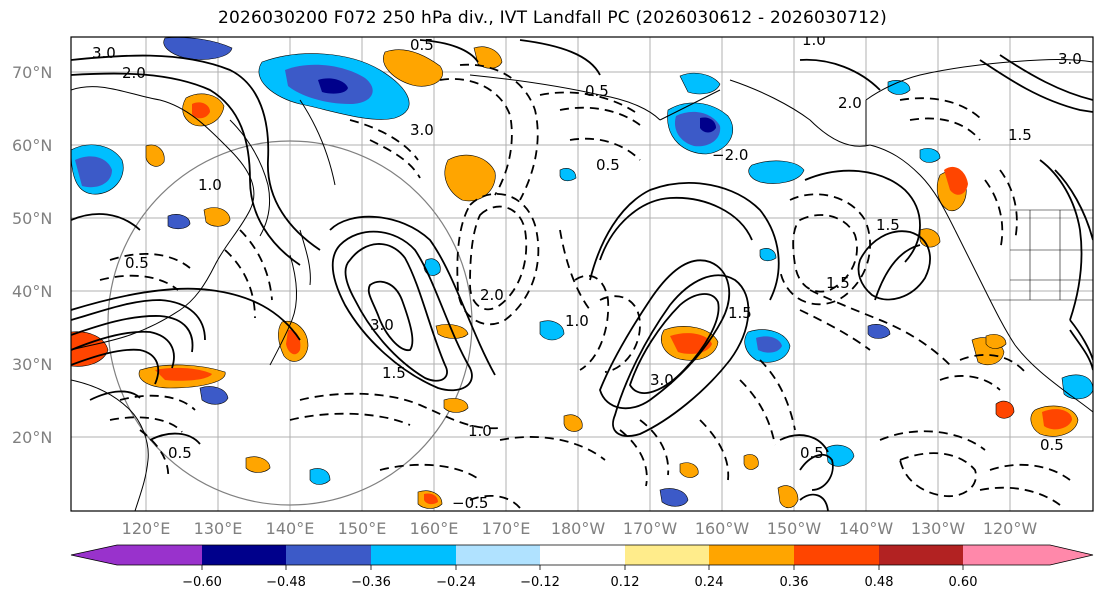 The width and height of the screenshot is (1105, 604). Describe the element at coordinates (470, 503) in the screenshot. I see `contour-label: −0.5` at that location.